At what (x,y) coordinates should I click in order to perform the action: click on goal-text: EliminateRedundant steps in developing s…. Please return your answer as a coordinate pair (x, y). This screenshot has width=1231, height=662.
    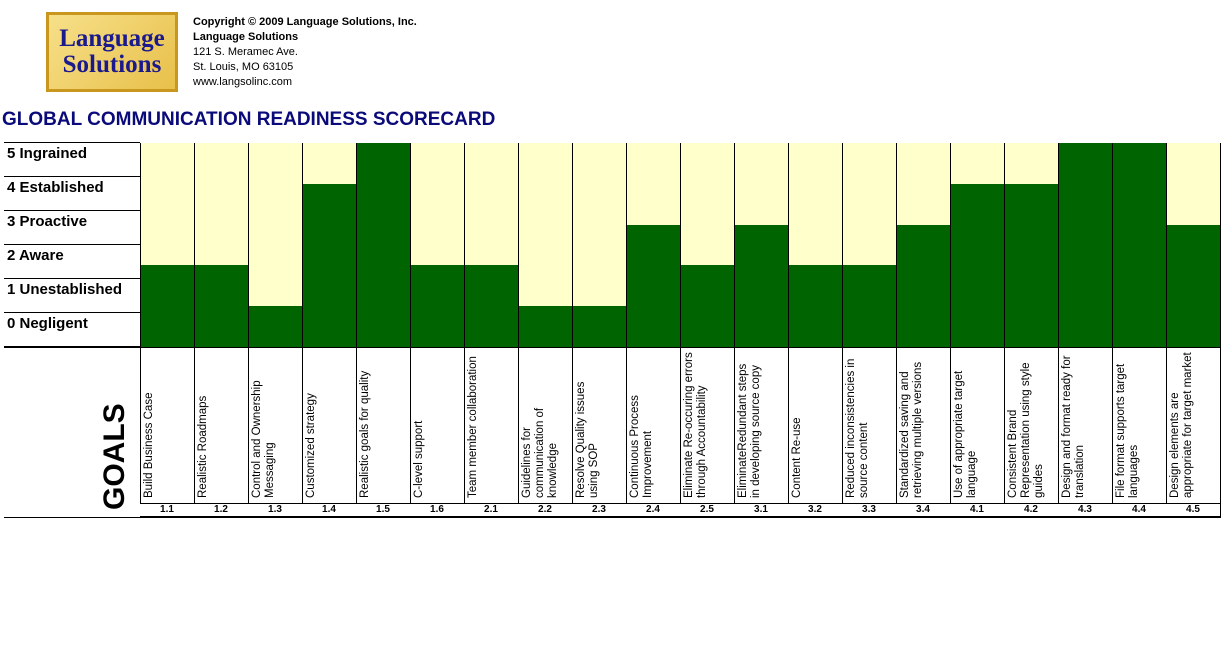
    Looking at the image, I should click on (749, 430).